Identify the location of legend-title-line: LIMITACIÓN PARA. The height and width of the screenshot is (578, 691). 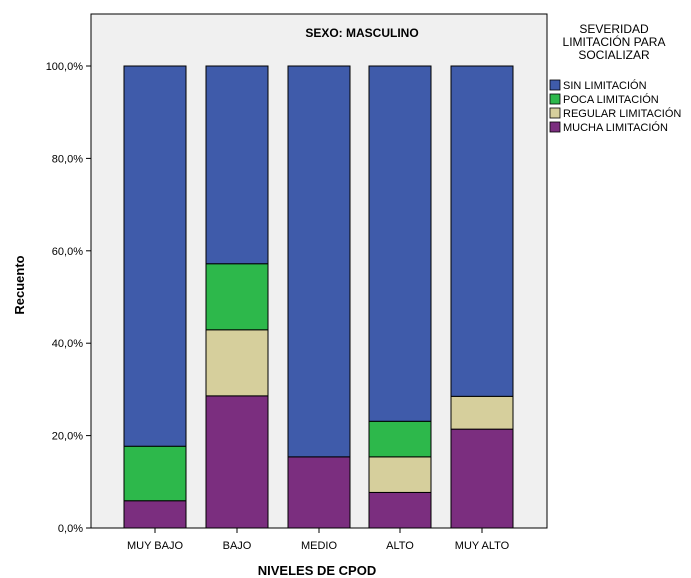
(614, 41).